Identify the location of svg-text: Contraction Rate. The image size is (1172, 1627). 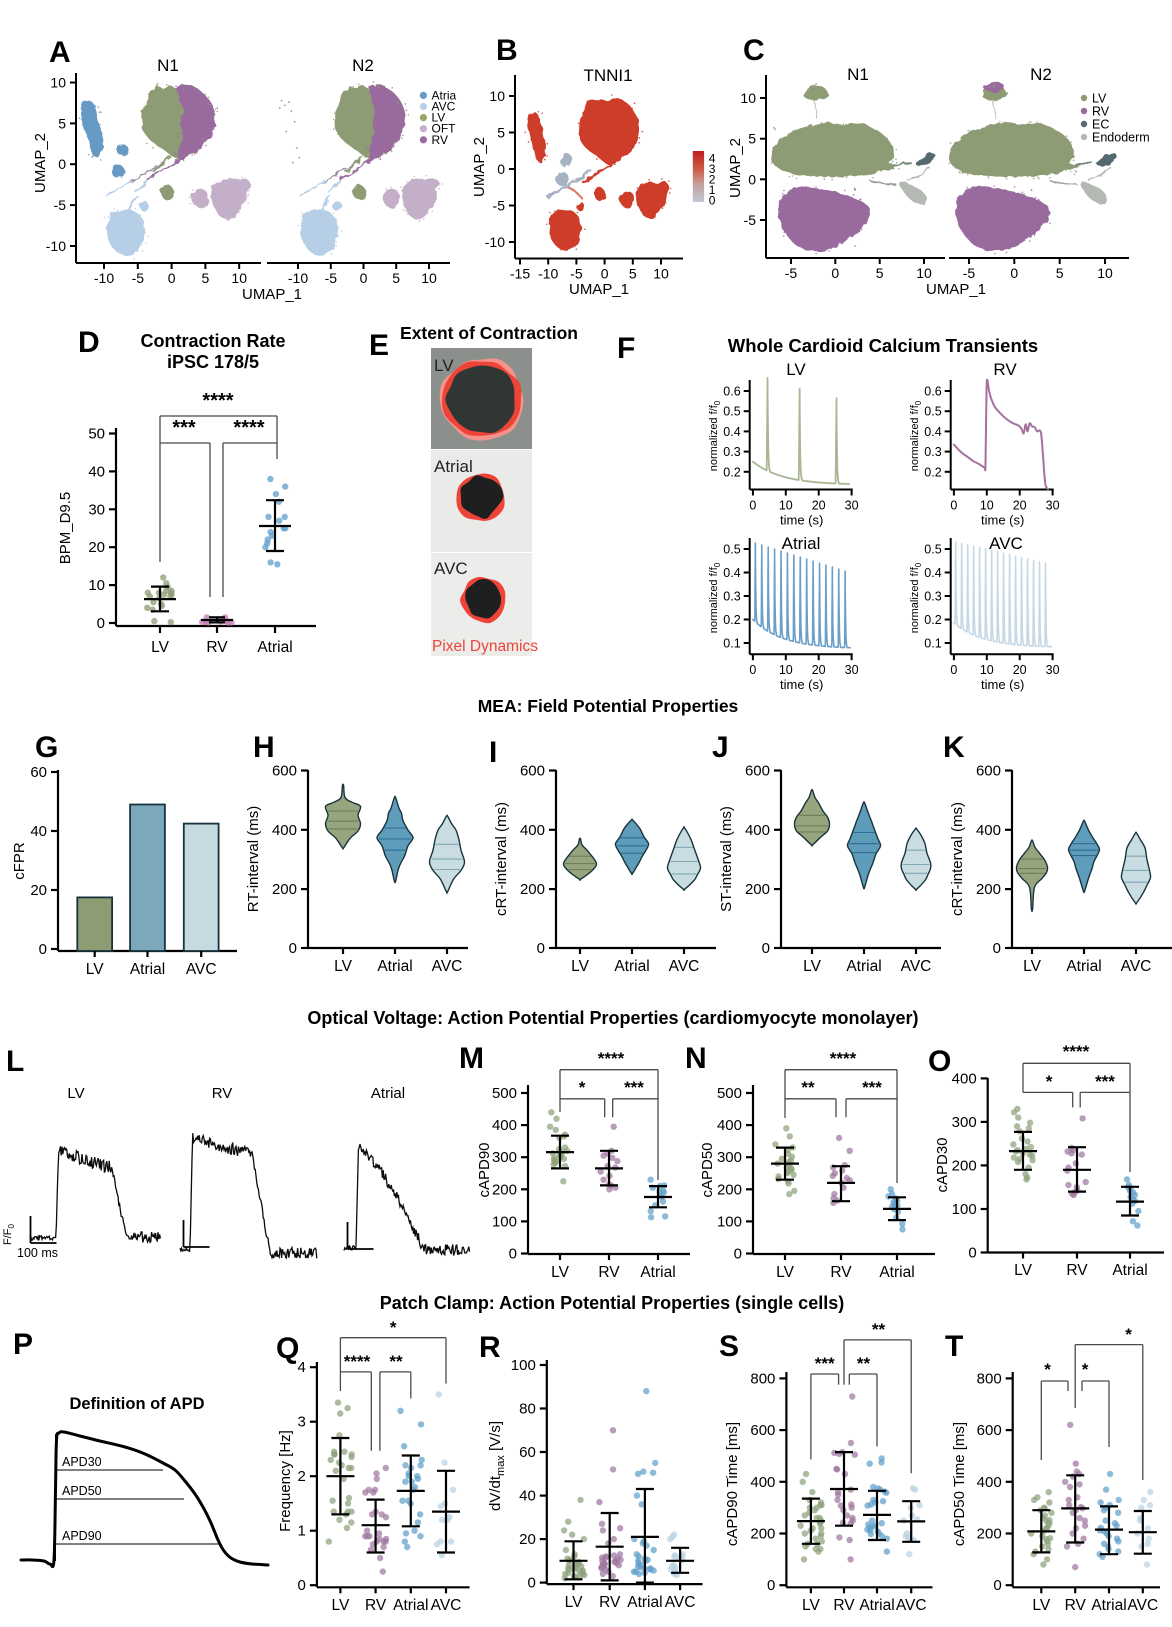
(212, 341).